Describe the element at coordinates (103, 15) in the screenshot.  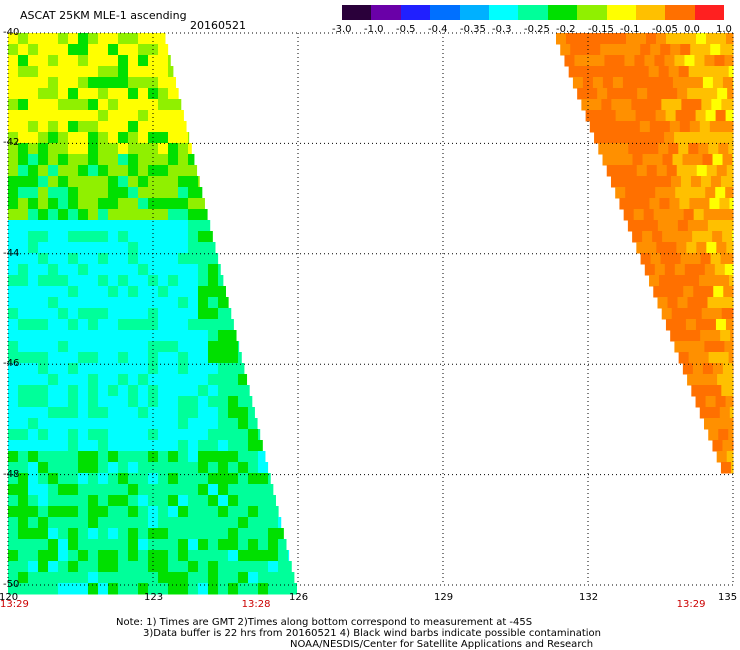
I see `product-title: ASCAT 25KM MLE-1 ascending` at that location.